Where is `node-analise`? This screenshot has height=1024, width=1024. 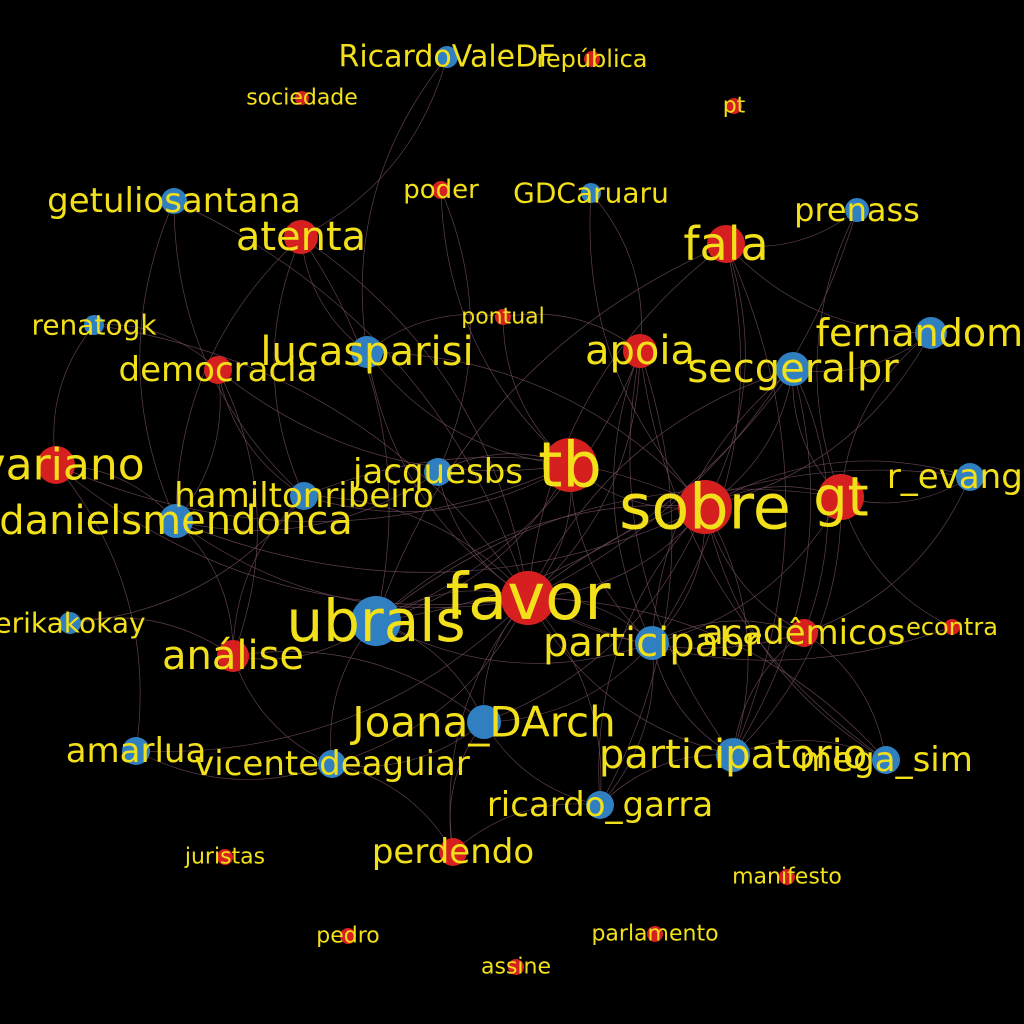
node-analise is located at coordinates (233, 656).